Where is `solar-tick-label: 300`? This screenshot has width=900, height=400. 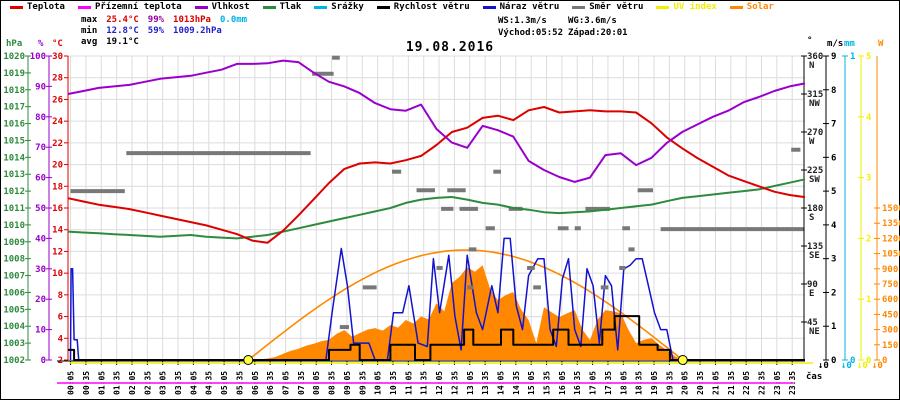 solar-tick-label: 300 is located at coordinates (890, 331).